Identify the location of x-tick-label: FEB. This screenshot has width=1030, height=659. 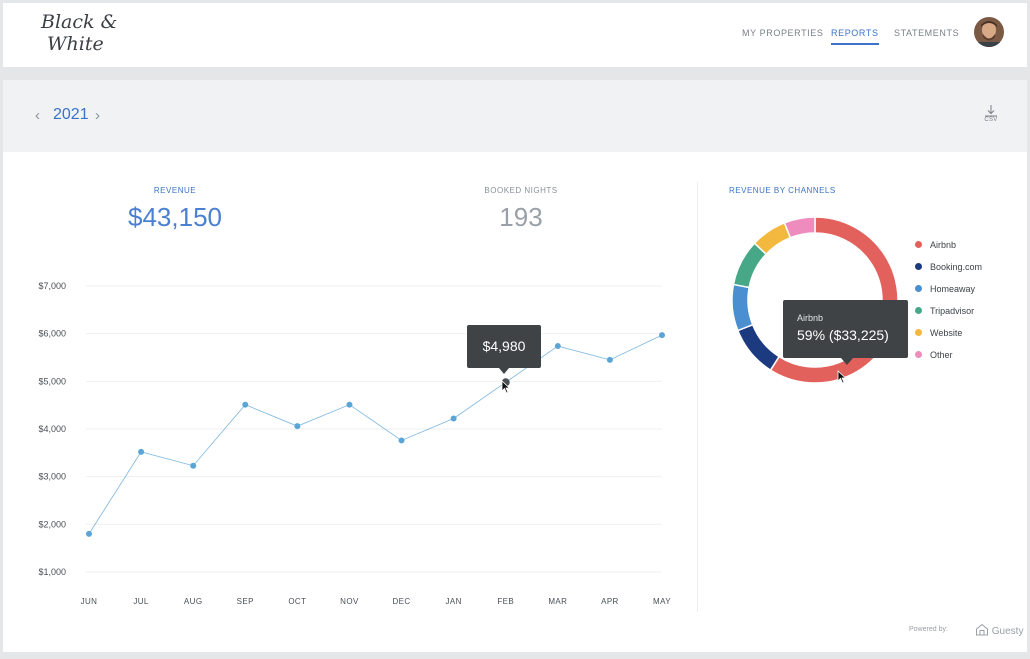
(505, 601).